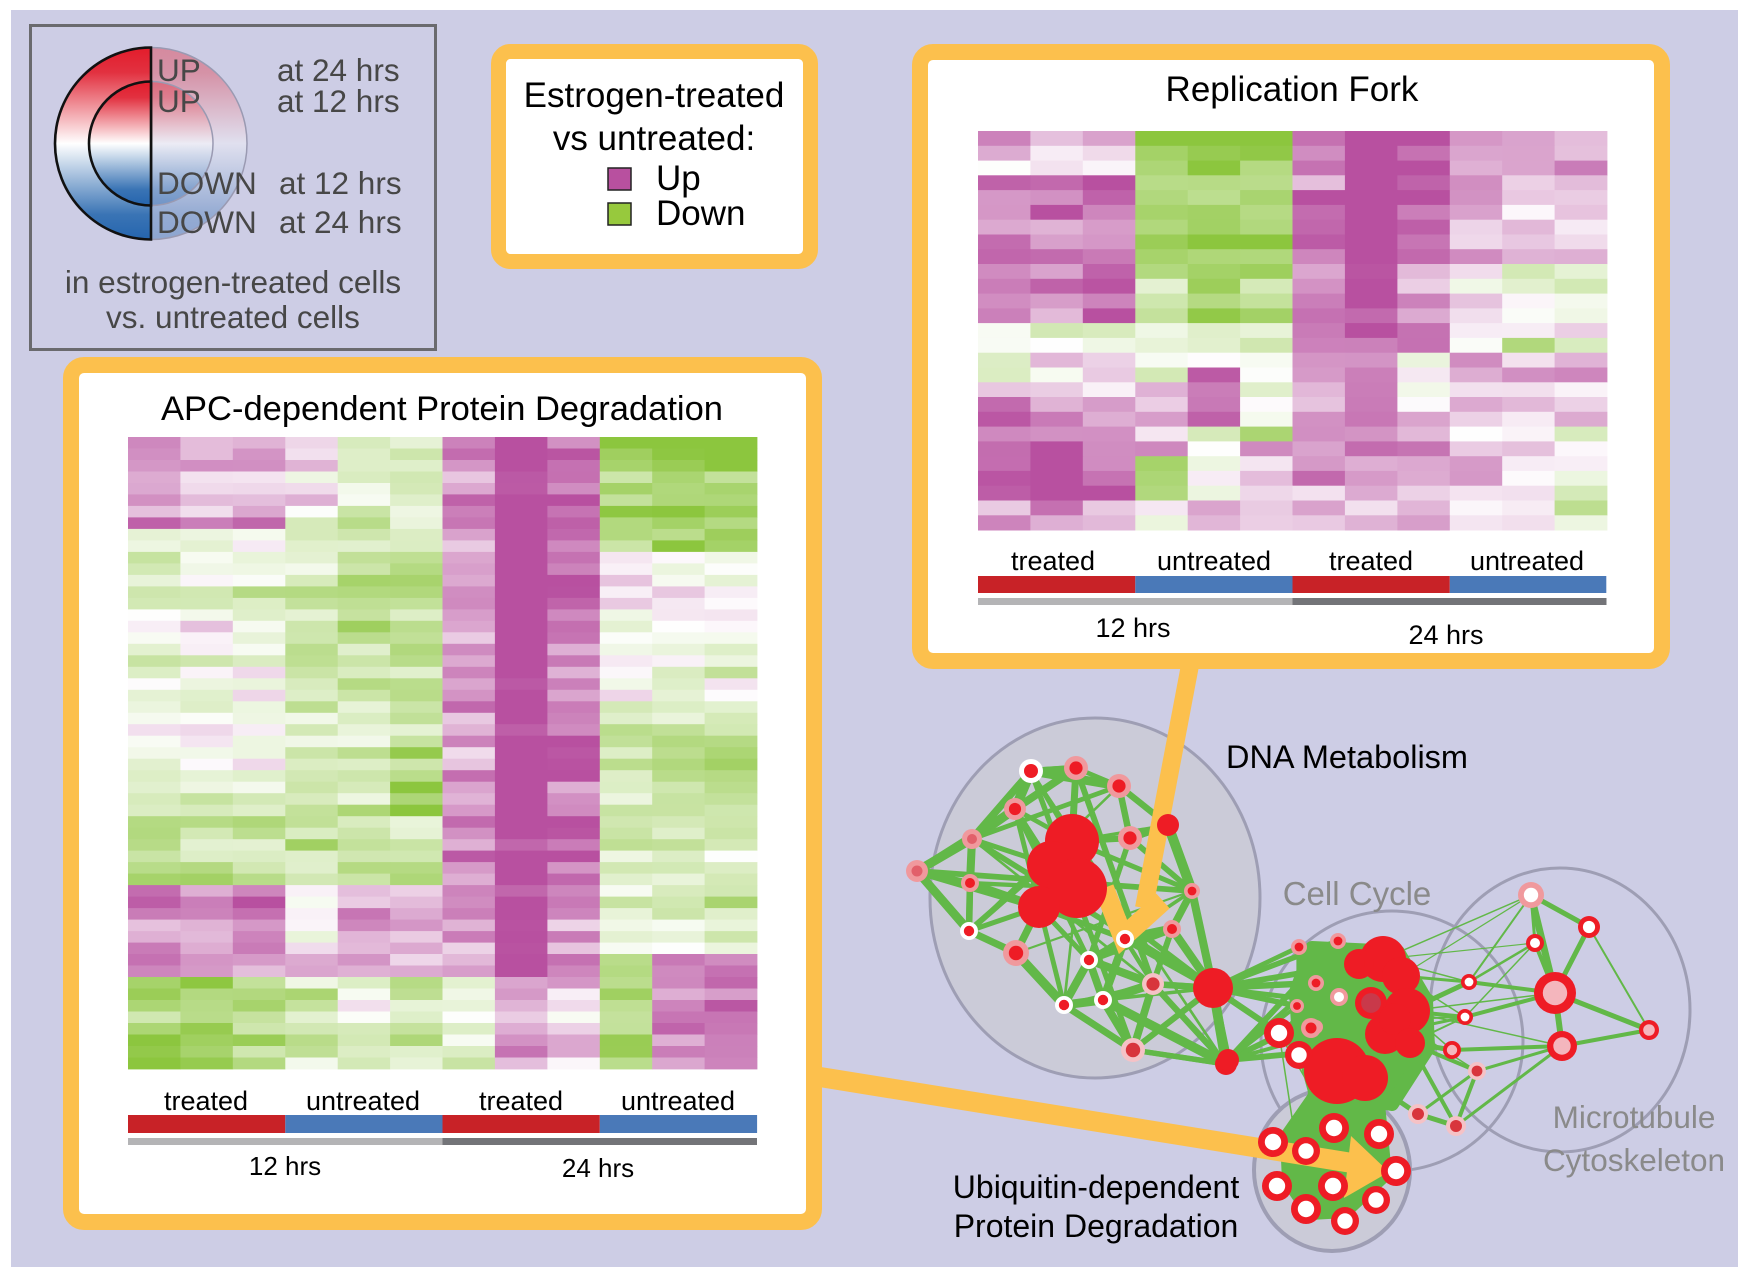 Image resolution: width=1750 pixels, height=1279 pixels. What do you see at coordinates (1357, 893) in the screenshot?
I see `svg-text: Cell Cycle` at bounding box center [1357, 893].